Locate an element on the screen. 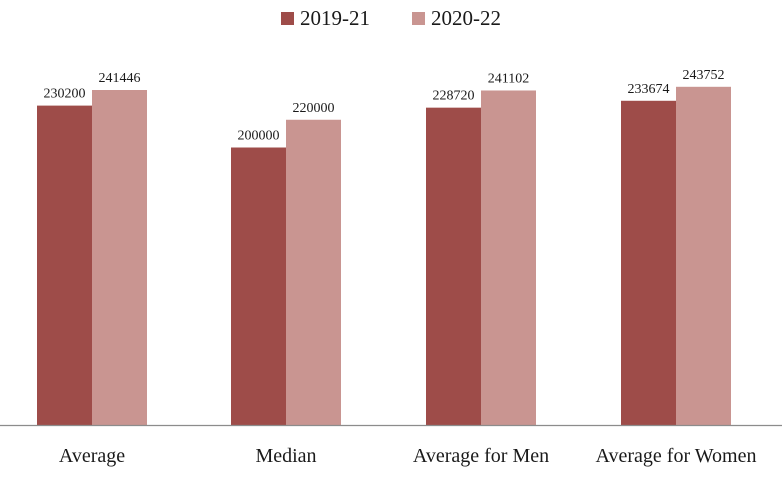 The image size is (782, 486). data-label-2-3: 241102 is located at coordinates (508, 78).